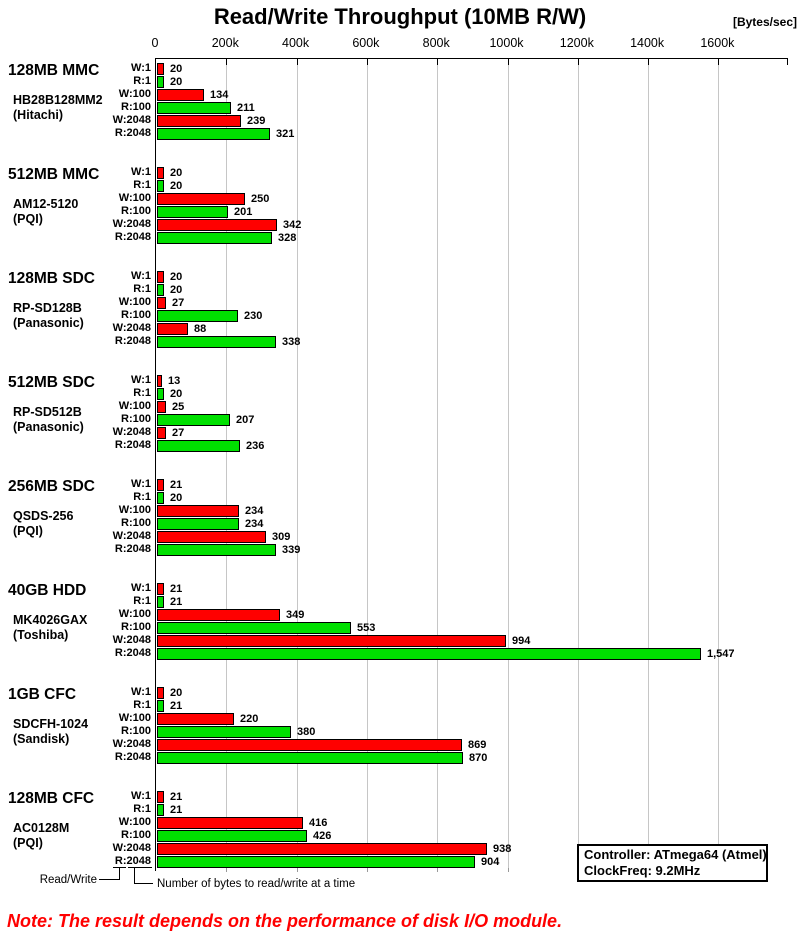 This screenshot has height=950, width=800. What do you see at coordinates (54, 70) in the screenshot?
I see `group-name: 128MB MMC` at bounding box center [54, 70].